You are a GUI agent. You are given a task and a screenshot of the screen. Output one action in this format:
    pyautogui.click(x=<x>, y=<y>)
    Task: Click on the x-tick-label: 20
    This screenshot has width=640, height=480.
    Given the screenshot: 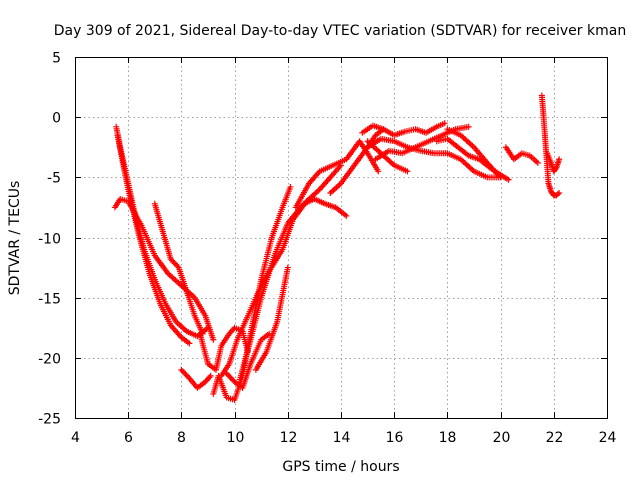 What is the action you would take?
    pyautogui.click(x=502, y=438)
    